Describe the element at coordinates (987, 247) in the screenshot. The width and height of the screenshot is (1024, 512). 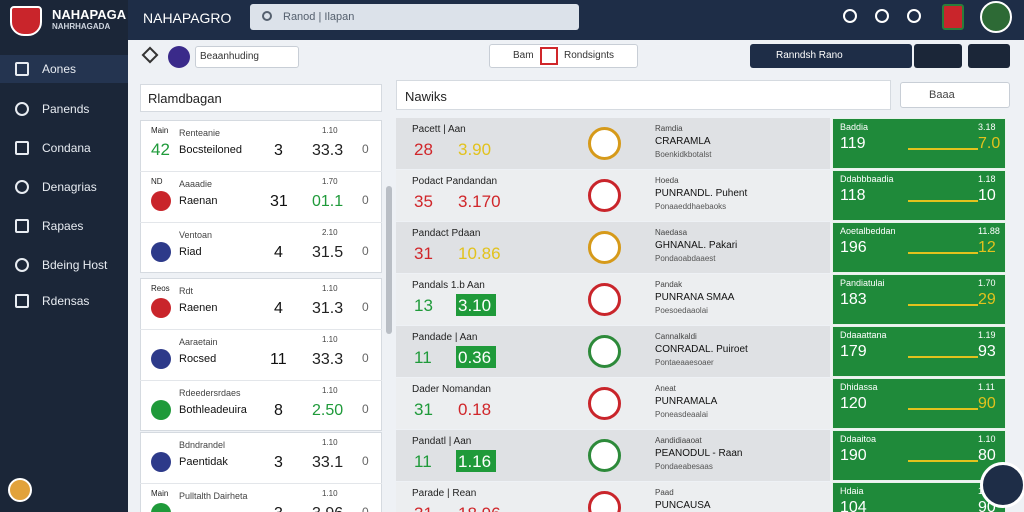
I see `green-right: 12` at that location.